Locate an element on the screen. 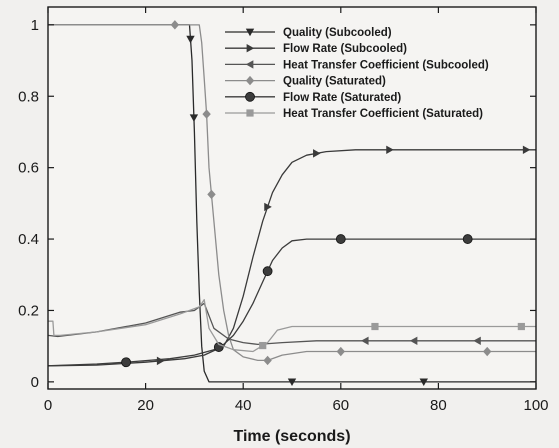 The image size is (559, 448). legend-marker-heat-transfer-coefficient-saturated is located at coordinates (250, 113).